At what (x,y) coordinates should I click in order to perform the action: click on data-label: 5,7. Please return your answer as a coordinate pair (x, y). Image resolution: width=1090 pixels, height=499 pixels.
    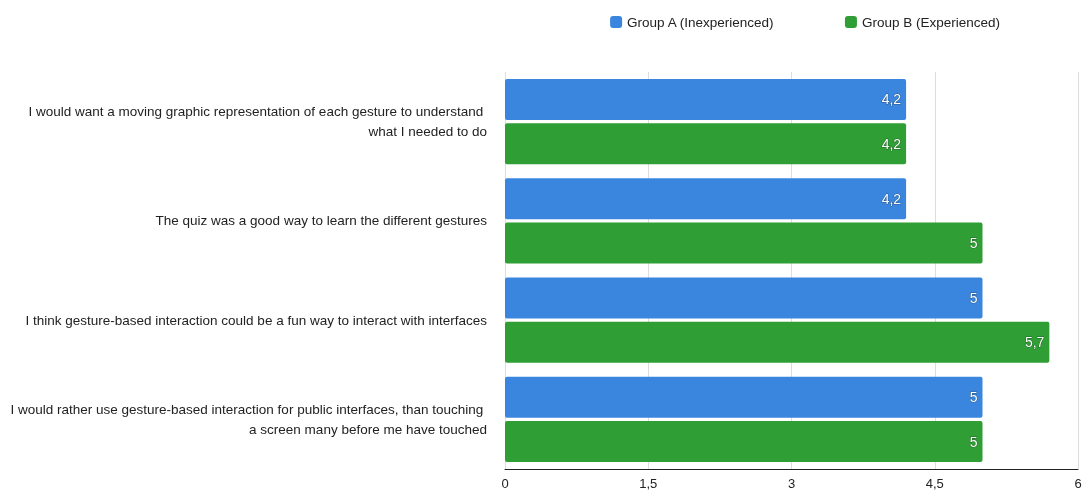
    Looking at the image, I should click on (1034, 342).